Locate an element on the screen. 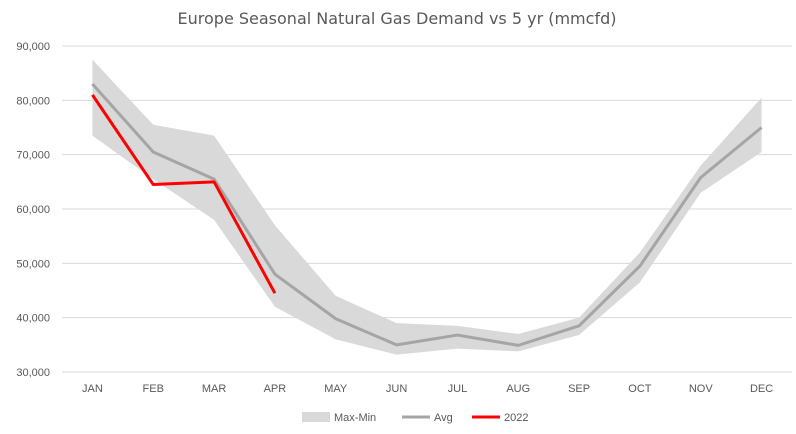  legend-label: 2022 is located at coordinates (516, 418).